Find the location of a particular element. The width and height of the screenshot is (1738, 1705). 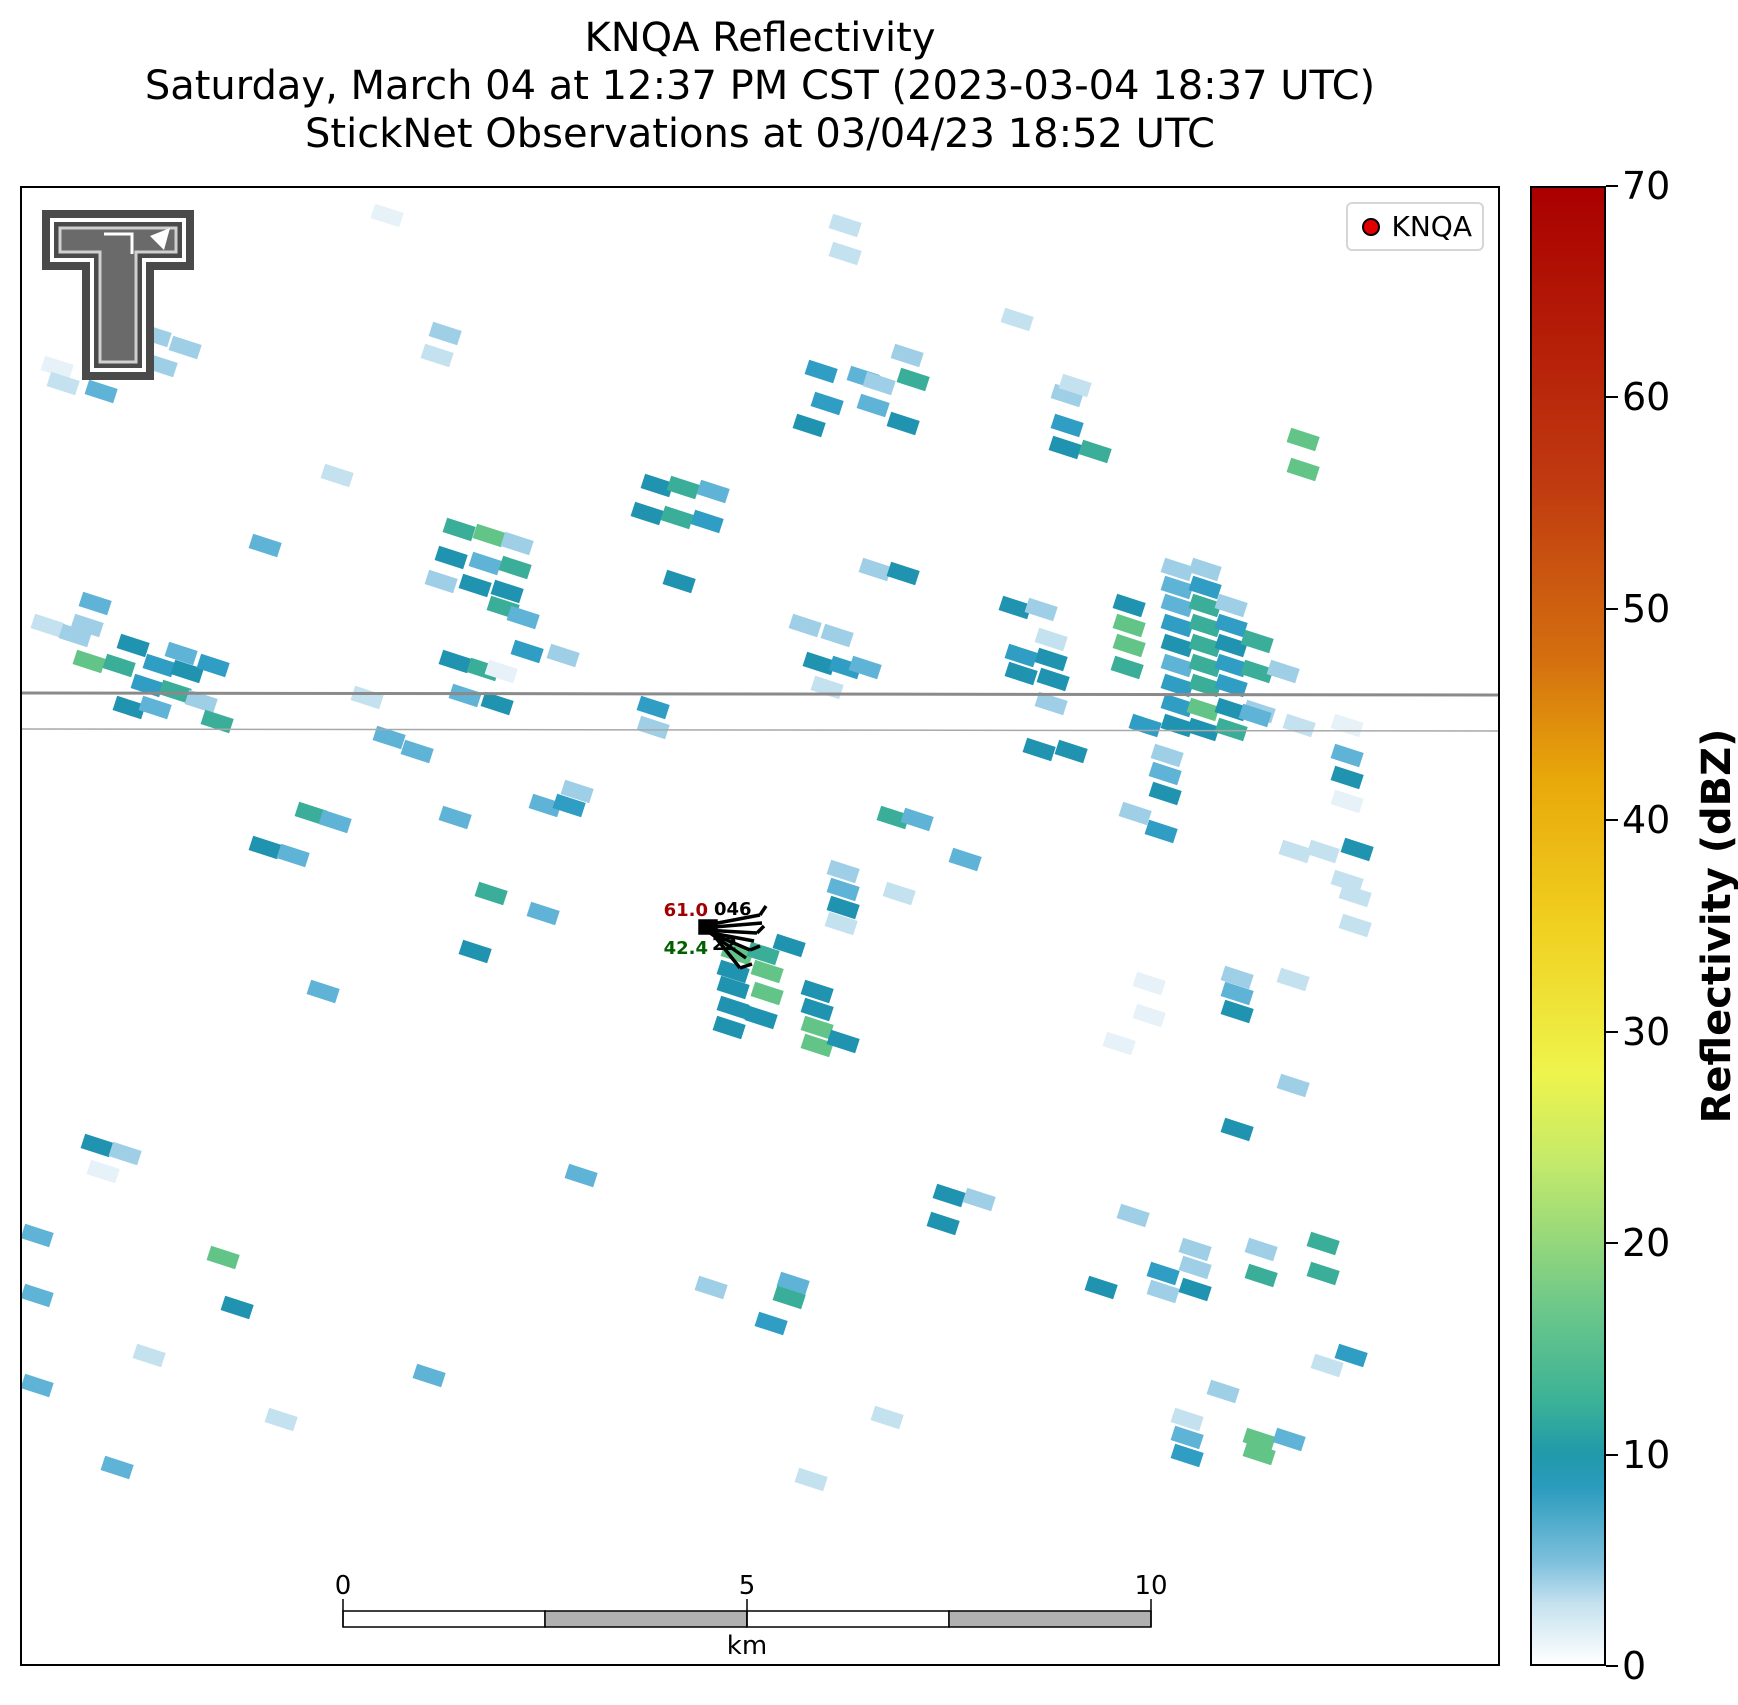

scale-unit: km is located at coordinates (747, 1646).